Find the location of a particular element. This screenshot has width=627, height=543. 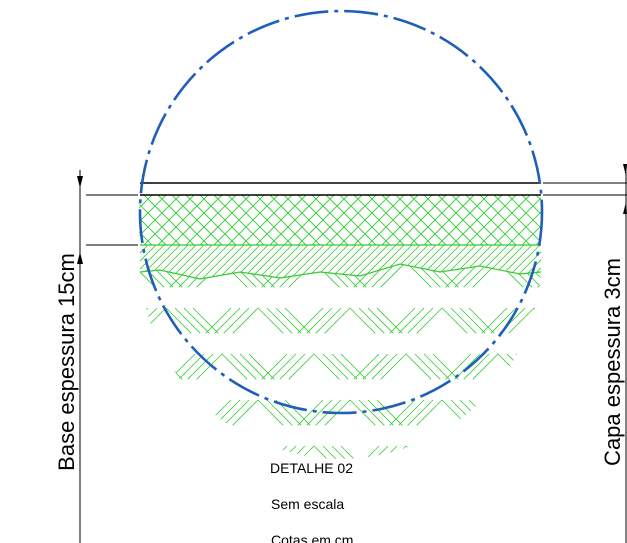

soil-boundary-line is located at coordinates (340, 271).